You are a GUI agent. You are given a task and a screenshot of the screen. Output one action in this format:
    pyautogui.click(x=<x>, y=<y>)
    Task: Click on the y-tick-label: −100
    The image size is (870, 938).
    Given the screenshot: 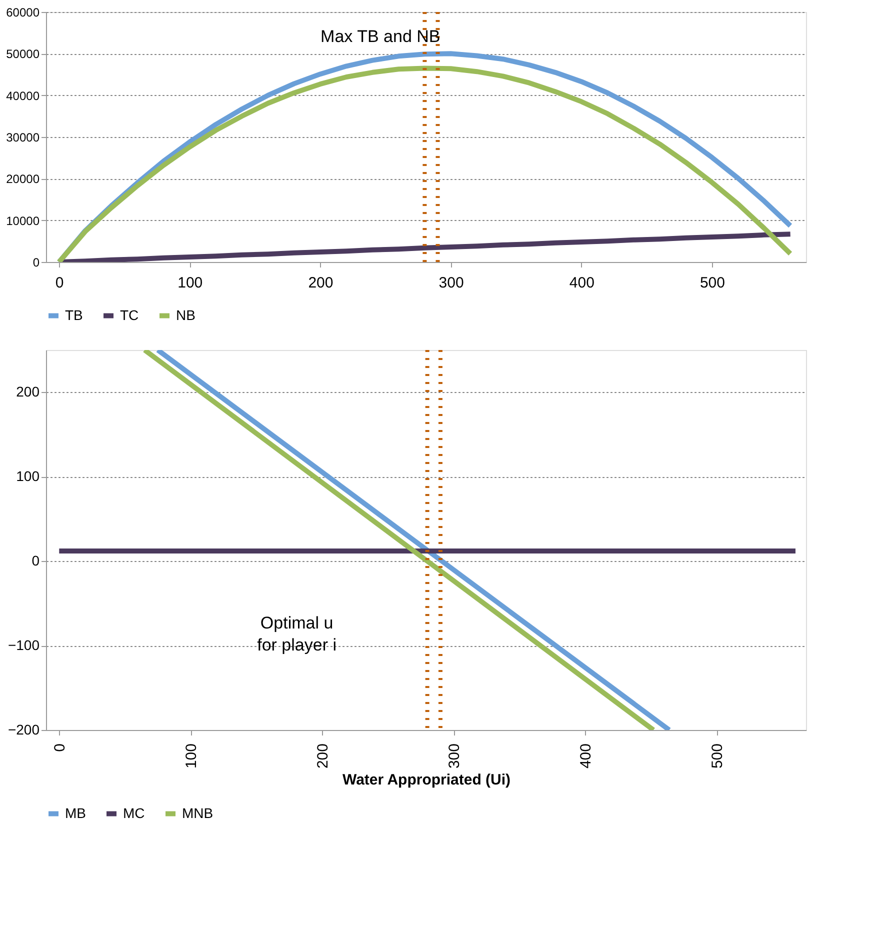 What is the action you would take?
    pyautogui.click(x=24, y=645)
    